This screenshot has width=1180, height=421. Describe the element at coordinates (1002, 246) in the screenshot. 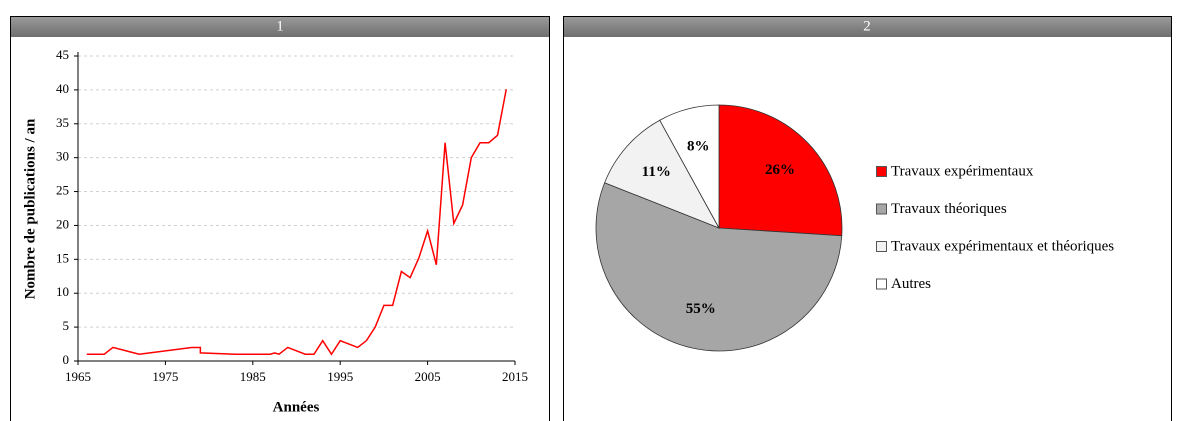

I see `legend-label: Travaux expérimentaux et théoriques` at that location.